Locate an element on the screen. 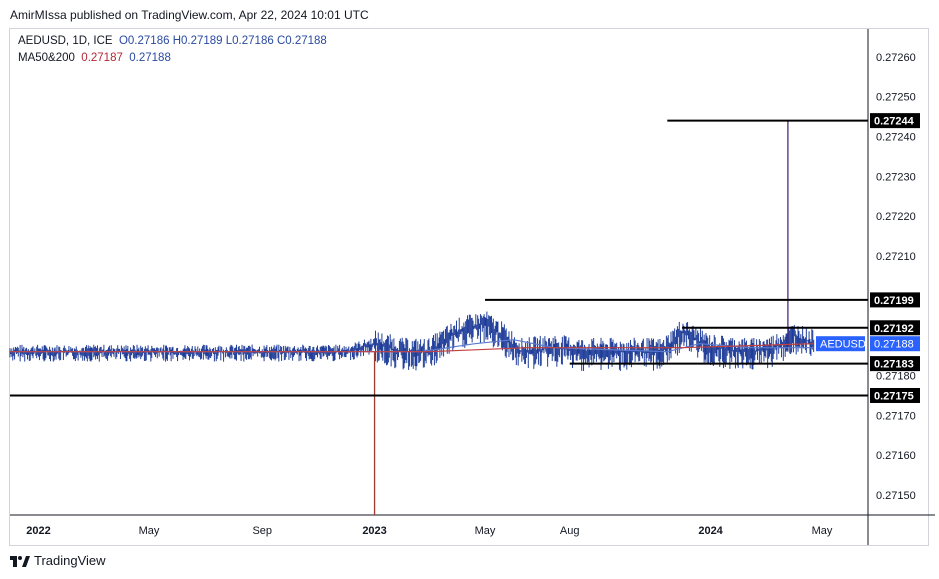  x-tick-label: Aug is located at coordinates (570, 531).